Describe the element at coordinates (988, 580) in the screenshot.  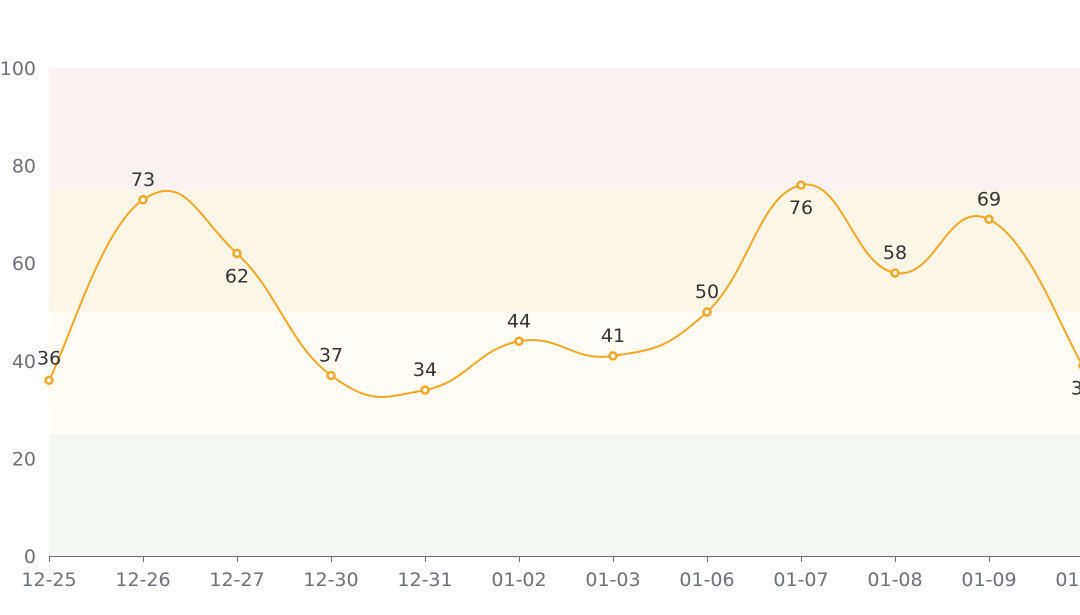
I see `x-tick-label: 01-09` at that location.